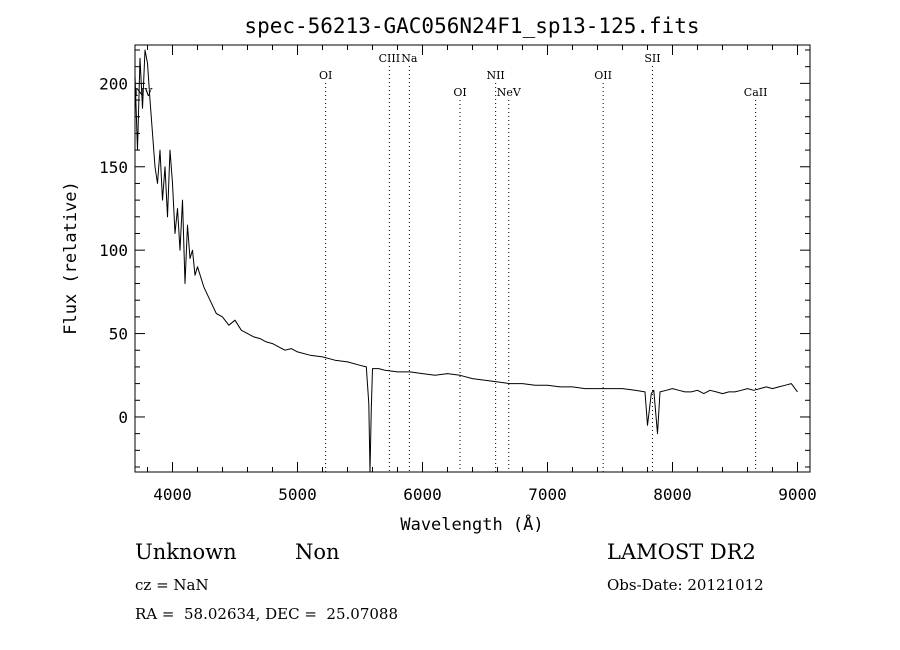 The height and width of the screenshot is (650, 900). Describe the element at coordinates (756, 92) in the screenshot. I see `emission-line-label: CaII` at that location.